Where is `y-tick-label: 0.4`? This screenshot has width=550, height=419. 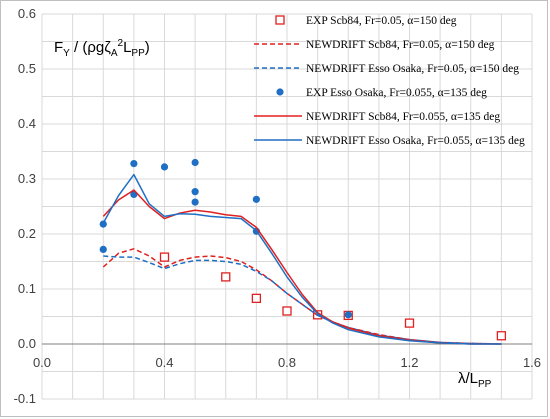 y-tick-label: 0.4 is located at coordinates (27, 123).